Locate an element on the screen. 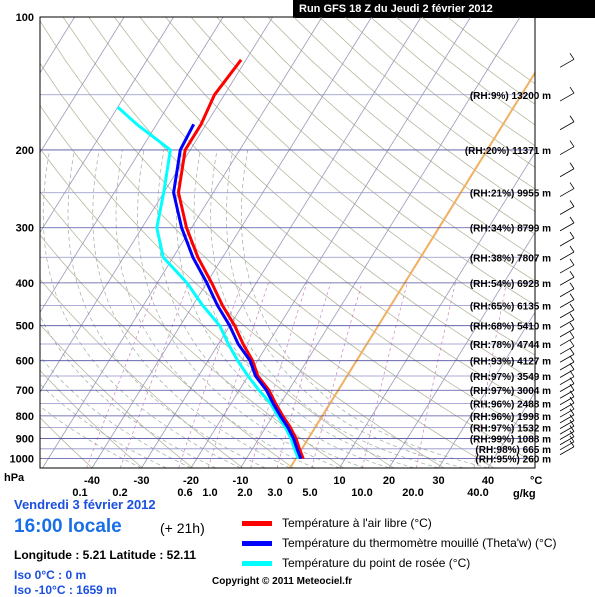 The width and height of the screenshot is (595, 597). x-axis-label: °C is located at coordinates (536, 481).